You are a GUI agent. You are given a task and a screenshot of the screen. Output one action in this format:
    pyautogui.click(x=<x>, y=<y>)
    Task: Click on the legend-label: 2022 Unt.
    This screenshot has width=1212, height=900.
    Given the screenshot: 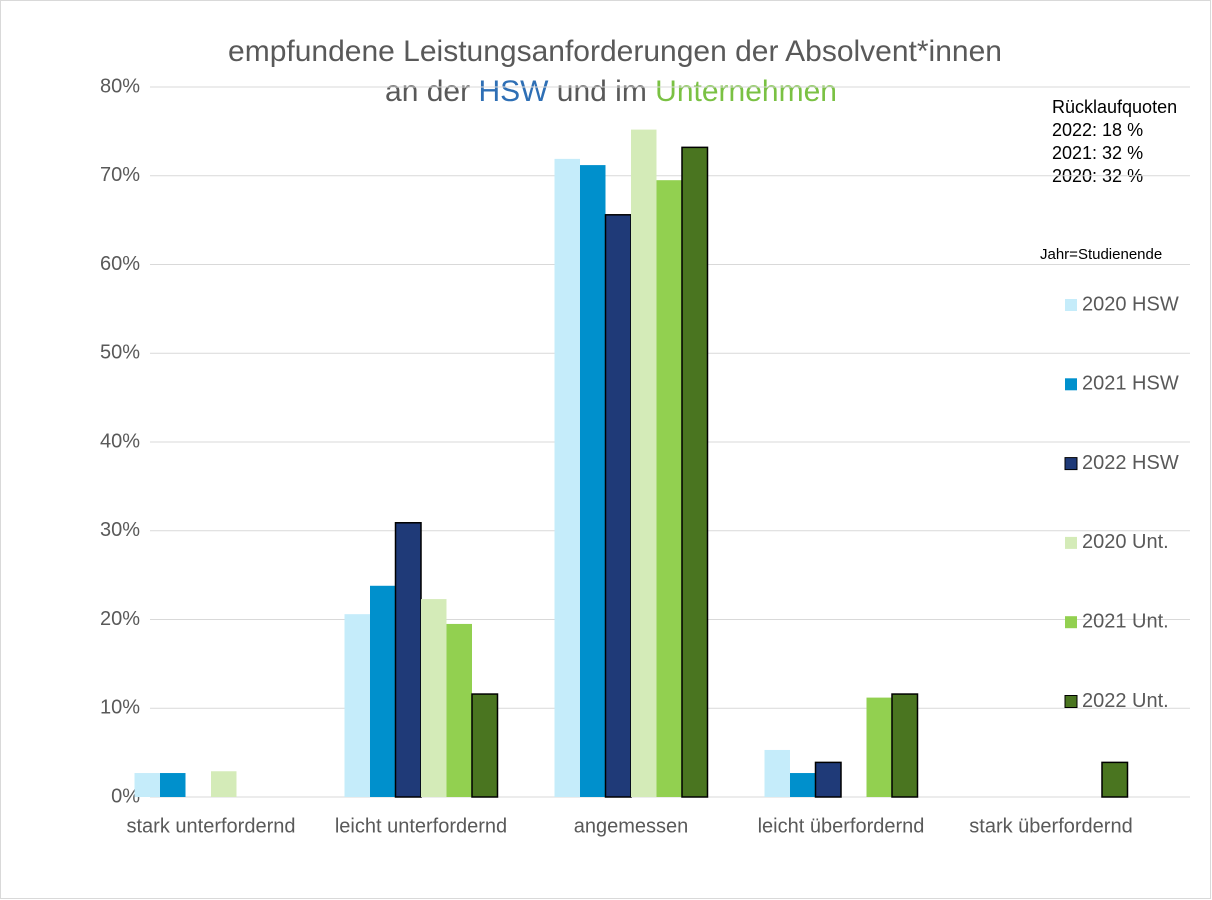 What is the action you would take?
    pyautogui.click(x=1125, y=701)
    